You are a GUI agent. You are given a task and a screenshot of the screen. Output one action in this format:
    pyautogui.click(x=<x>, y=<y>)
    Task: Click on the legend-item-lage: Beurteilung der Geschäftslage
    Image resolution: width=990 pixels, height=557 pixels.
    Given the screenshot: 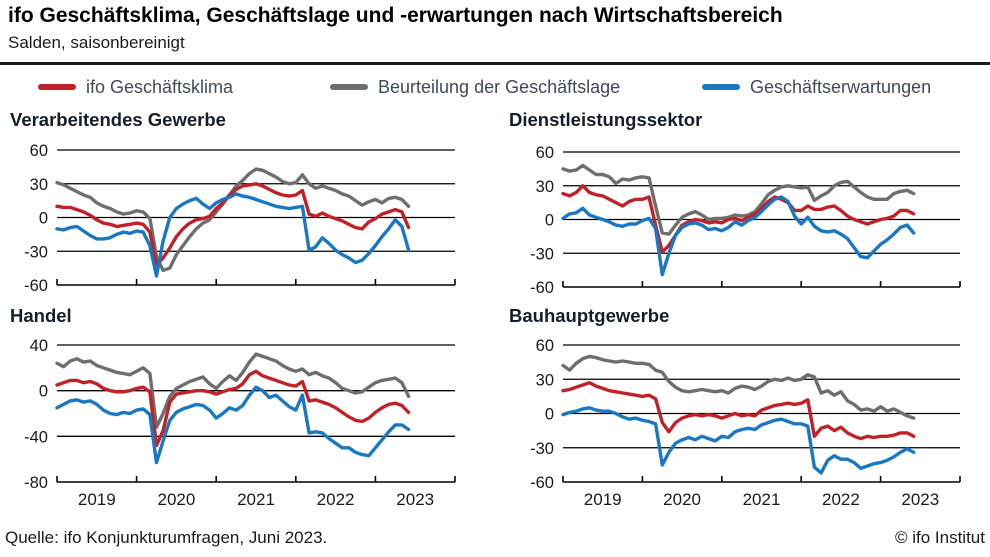 What is the action you would take?
    pyautogui.click(x=475, y=87)
    